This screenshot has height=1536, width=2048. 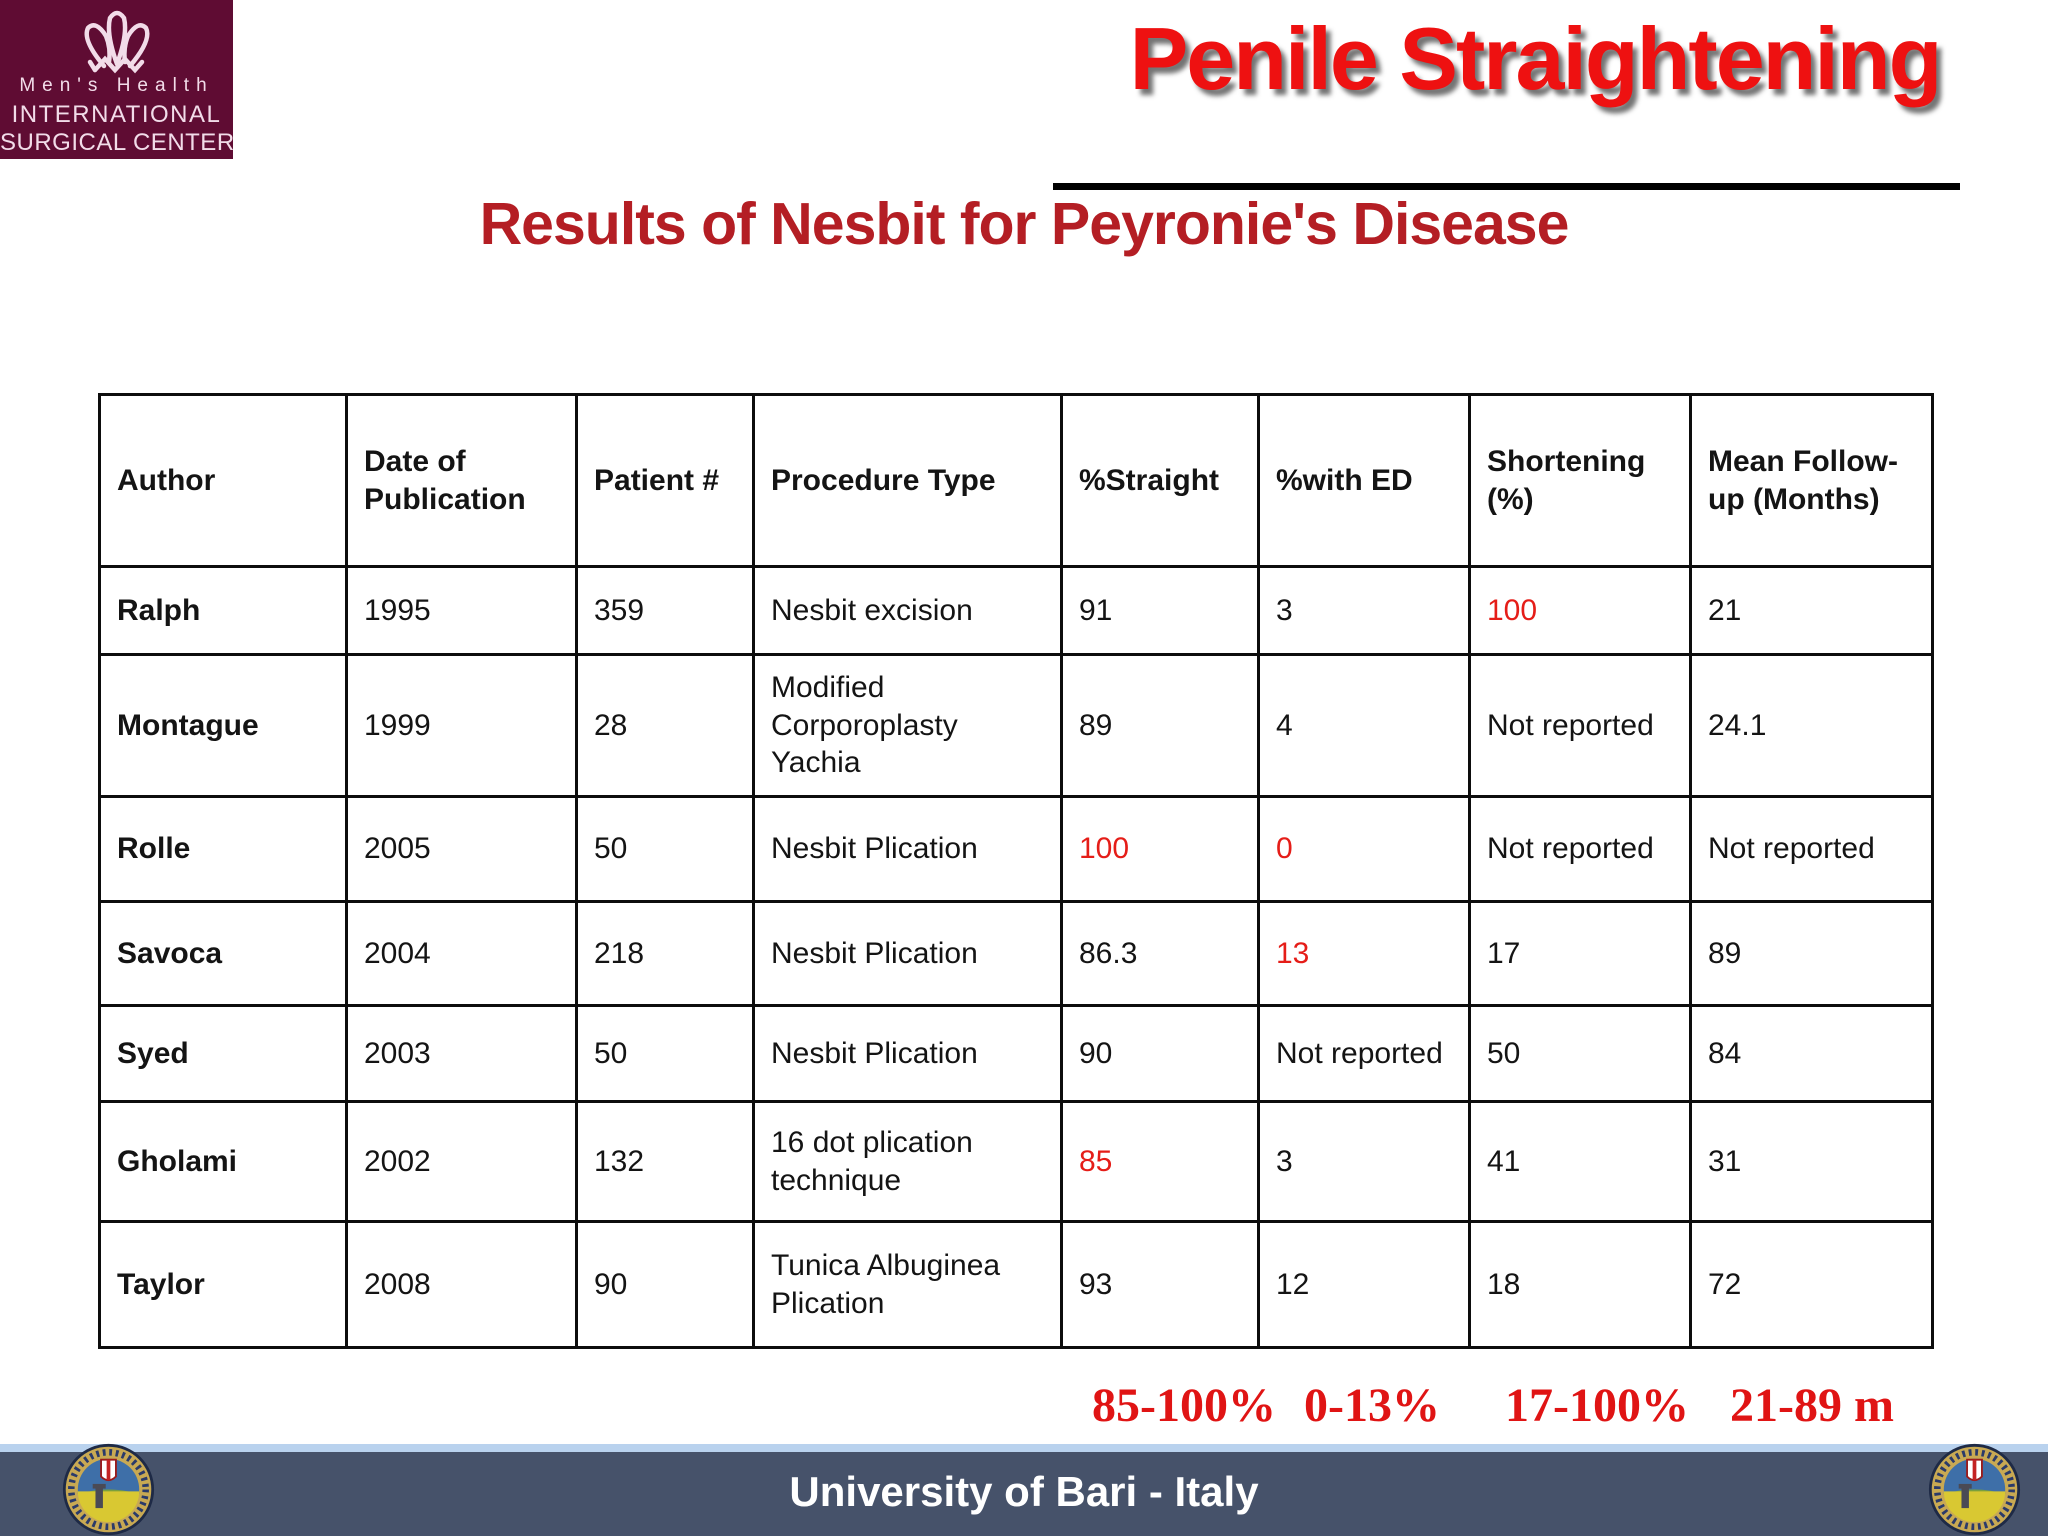 What do you see at coordinates (116, 85) in the screenshot?
I see `logo-line-1: Men's Health` at bounding box center [116, 85].